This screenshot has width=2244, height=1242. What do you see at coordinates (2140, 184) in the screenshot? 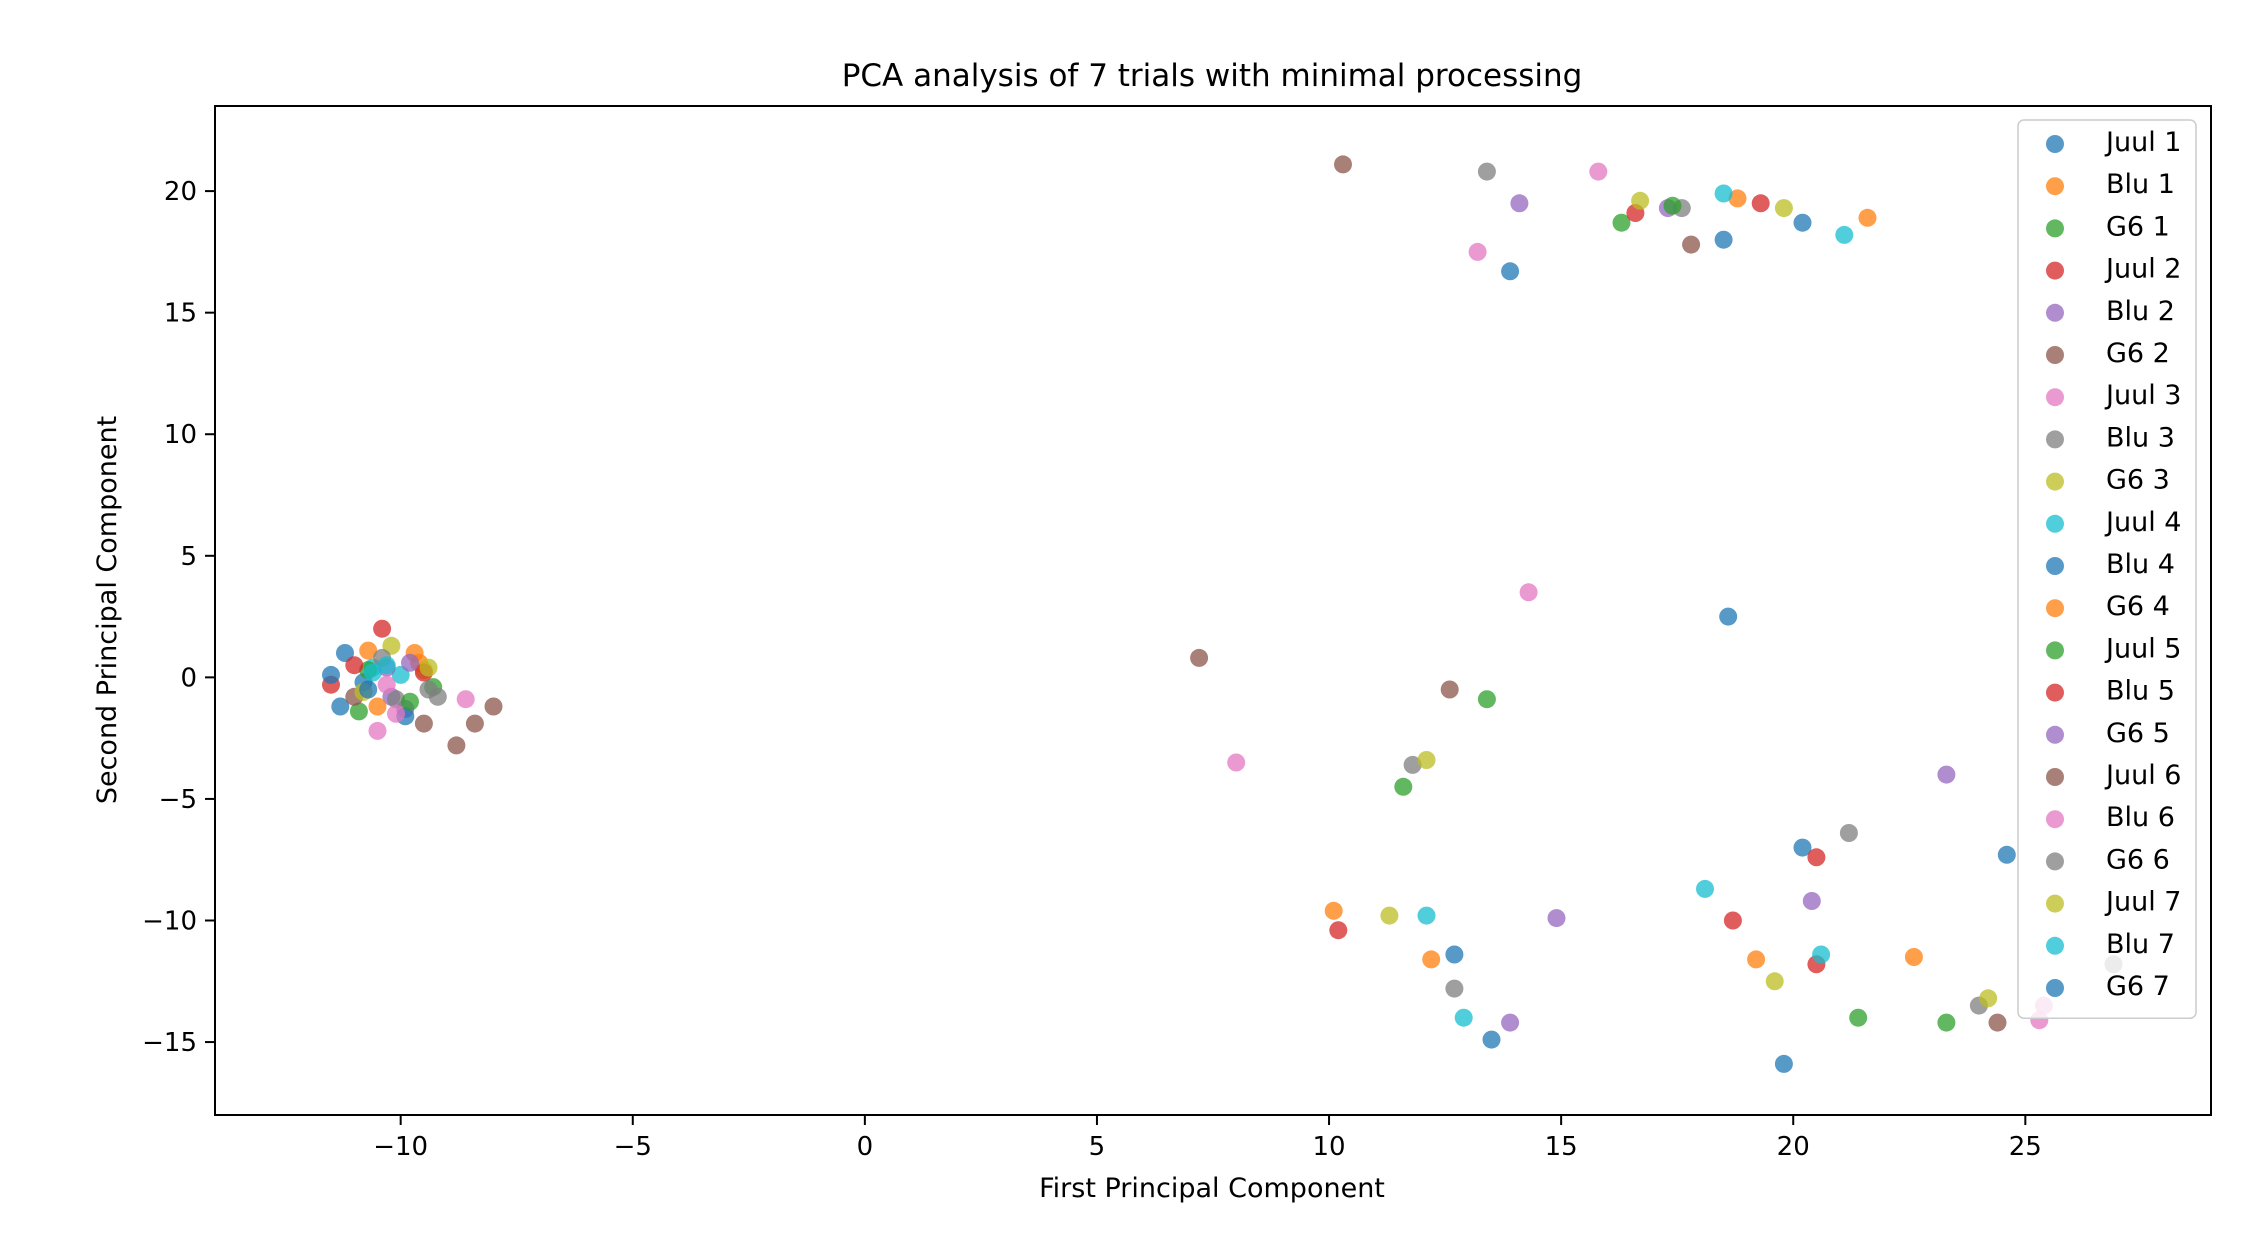
I see `legend-label: Blu 1` at bounding box center [2140, 184].